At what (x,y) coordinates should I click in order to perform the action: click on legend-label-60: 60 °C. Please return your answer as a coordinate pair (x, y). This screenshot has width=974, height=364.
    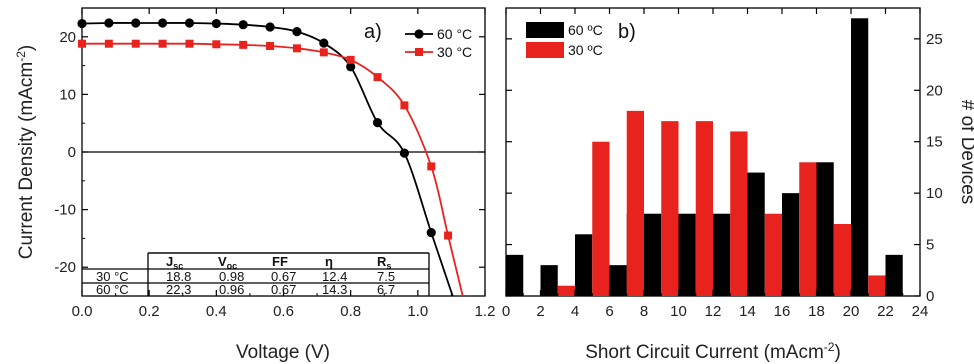
    Looking at the image, I should click on (454, 34).